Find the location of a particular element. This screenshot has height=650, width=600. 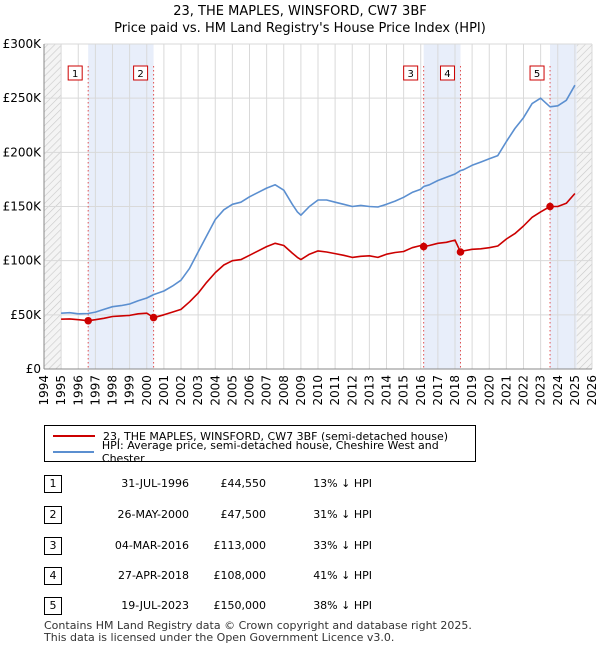

x-tick-label: 2006 is located at coordinates (250, 390).